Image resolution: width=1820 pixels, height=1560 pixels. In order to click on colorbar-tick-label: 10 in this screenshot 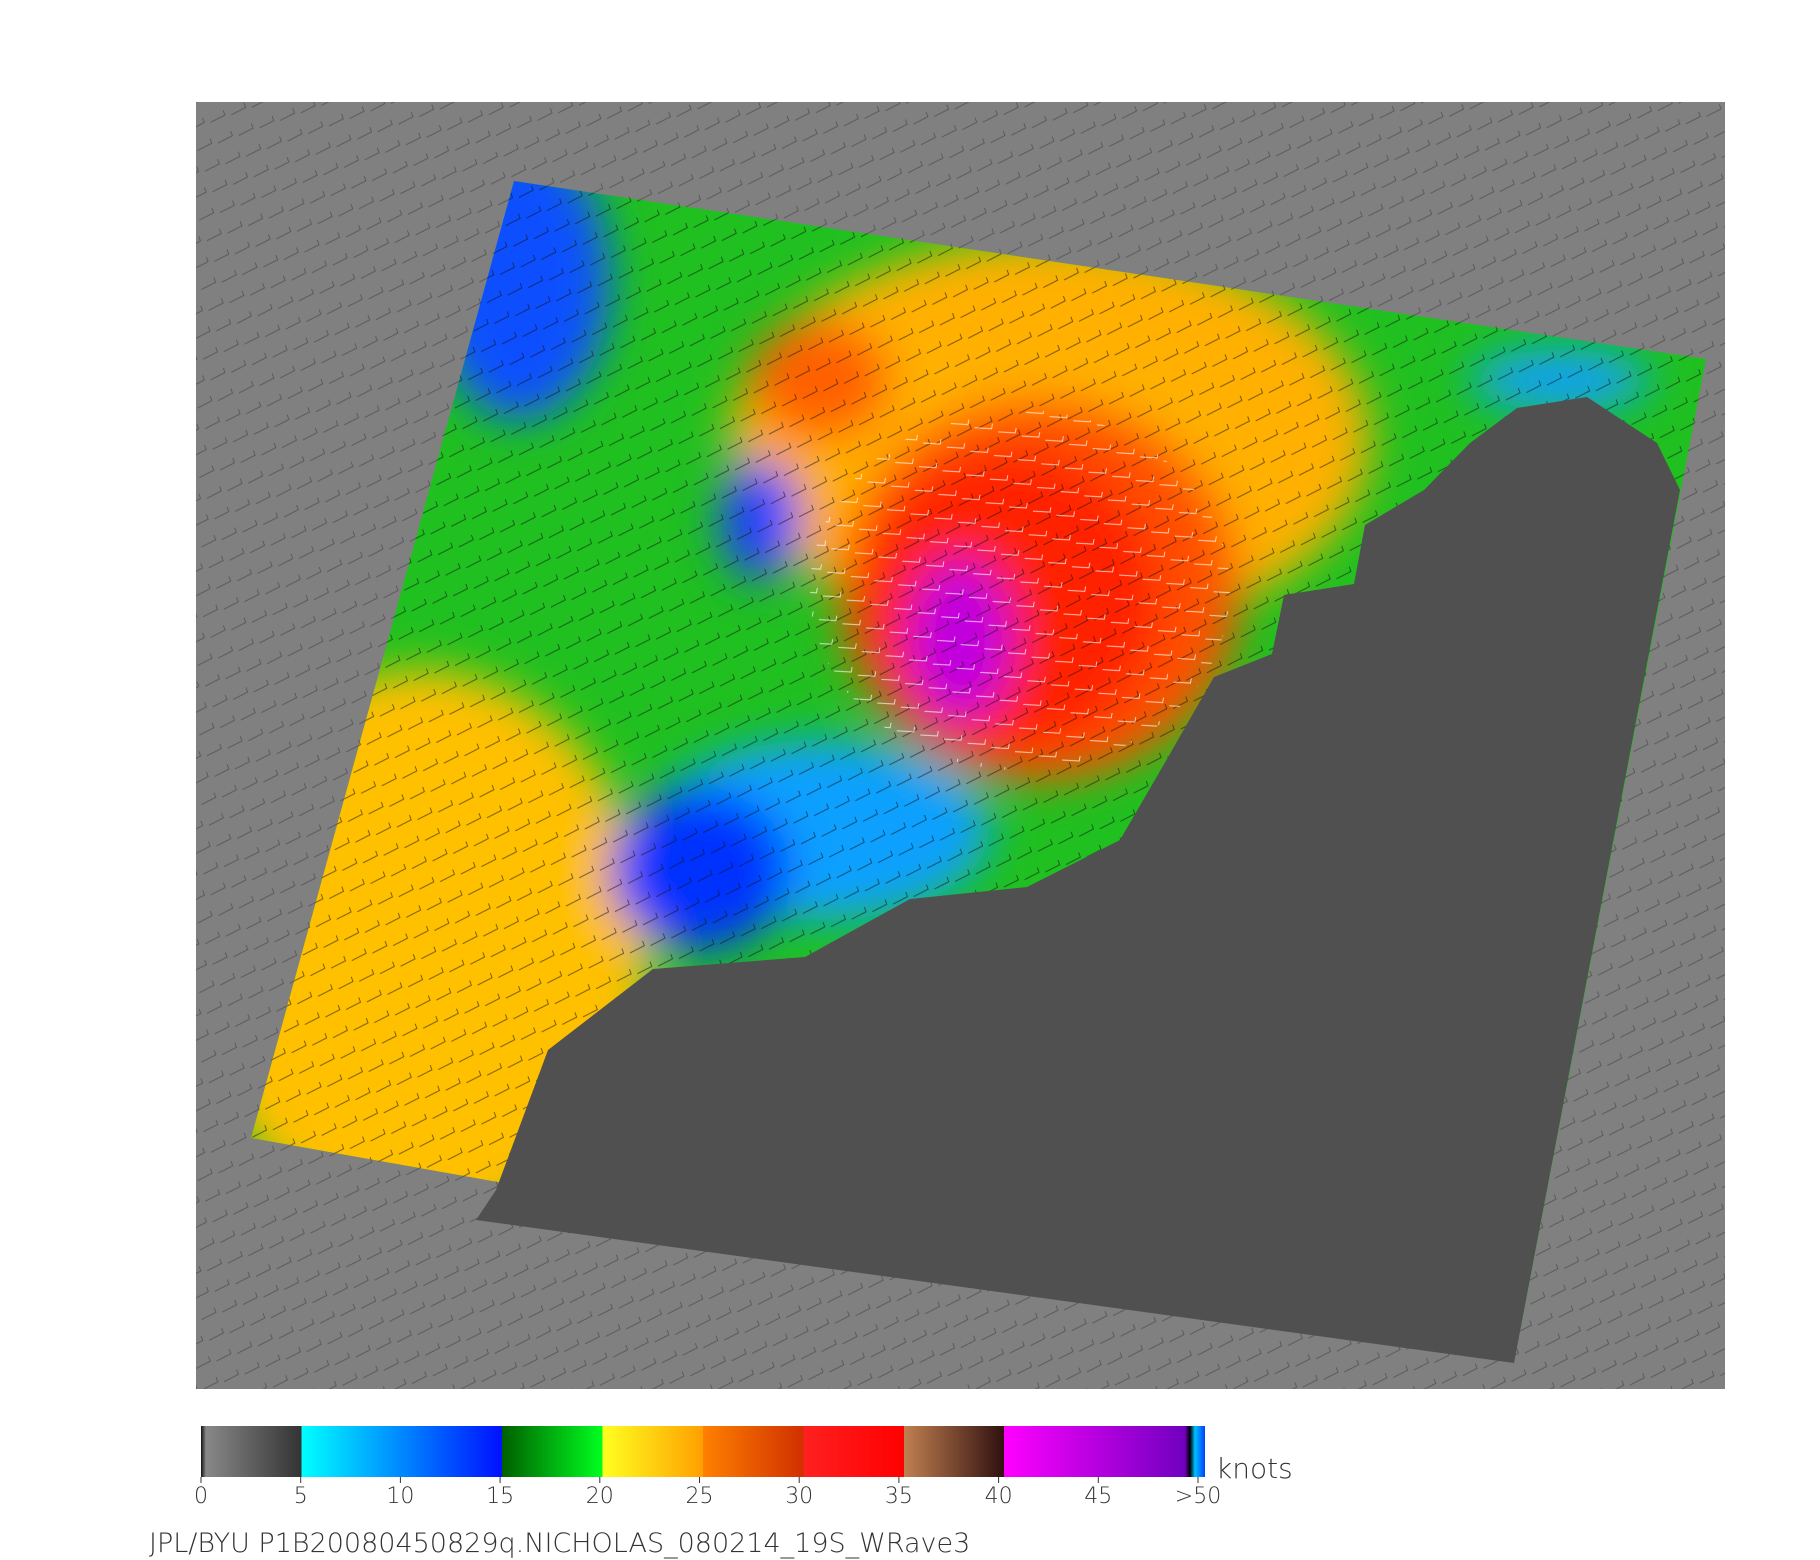, I will do `click(400, 1496)`.